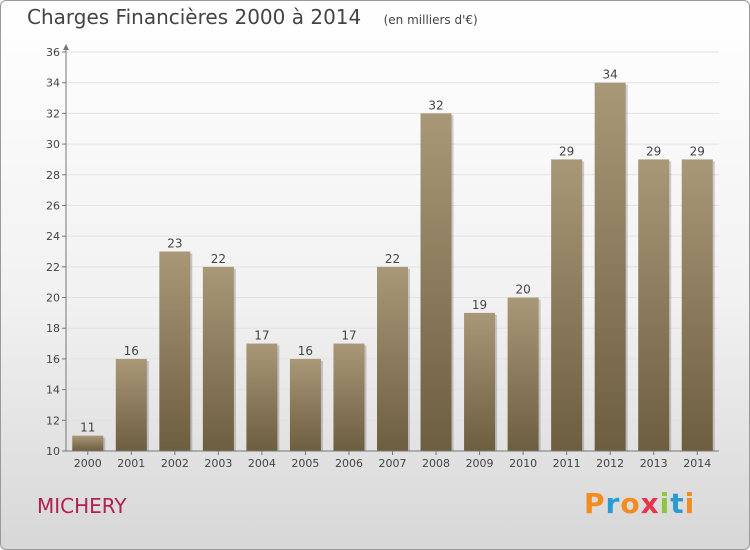 The image size is (750, 550). What do you see at coordinates (53, 175) in the screenshot?
I see `y-tick-label: 28` at bounding box center [53, 175].